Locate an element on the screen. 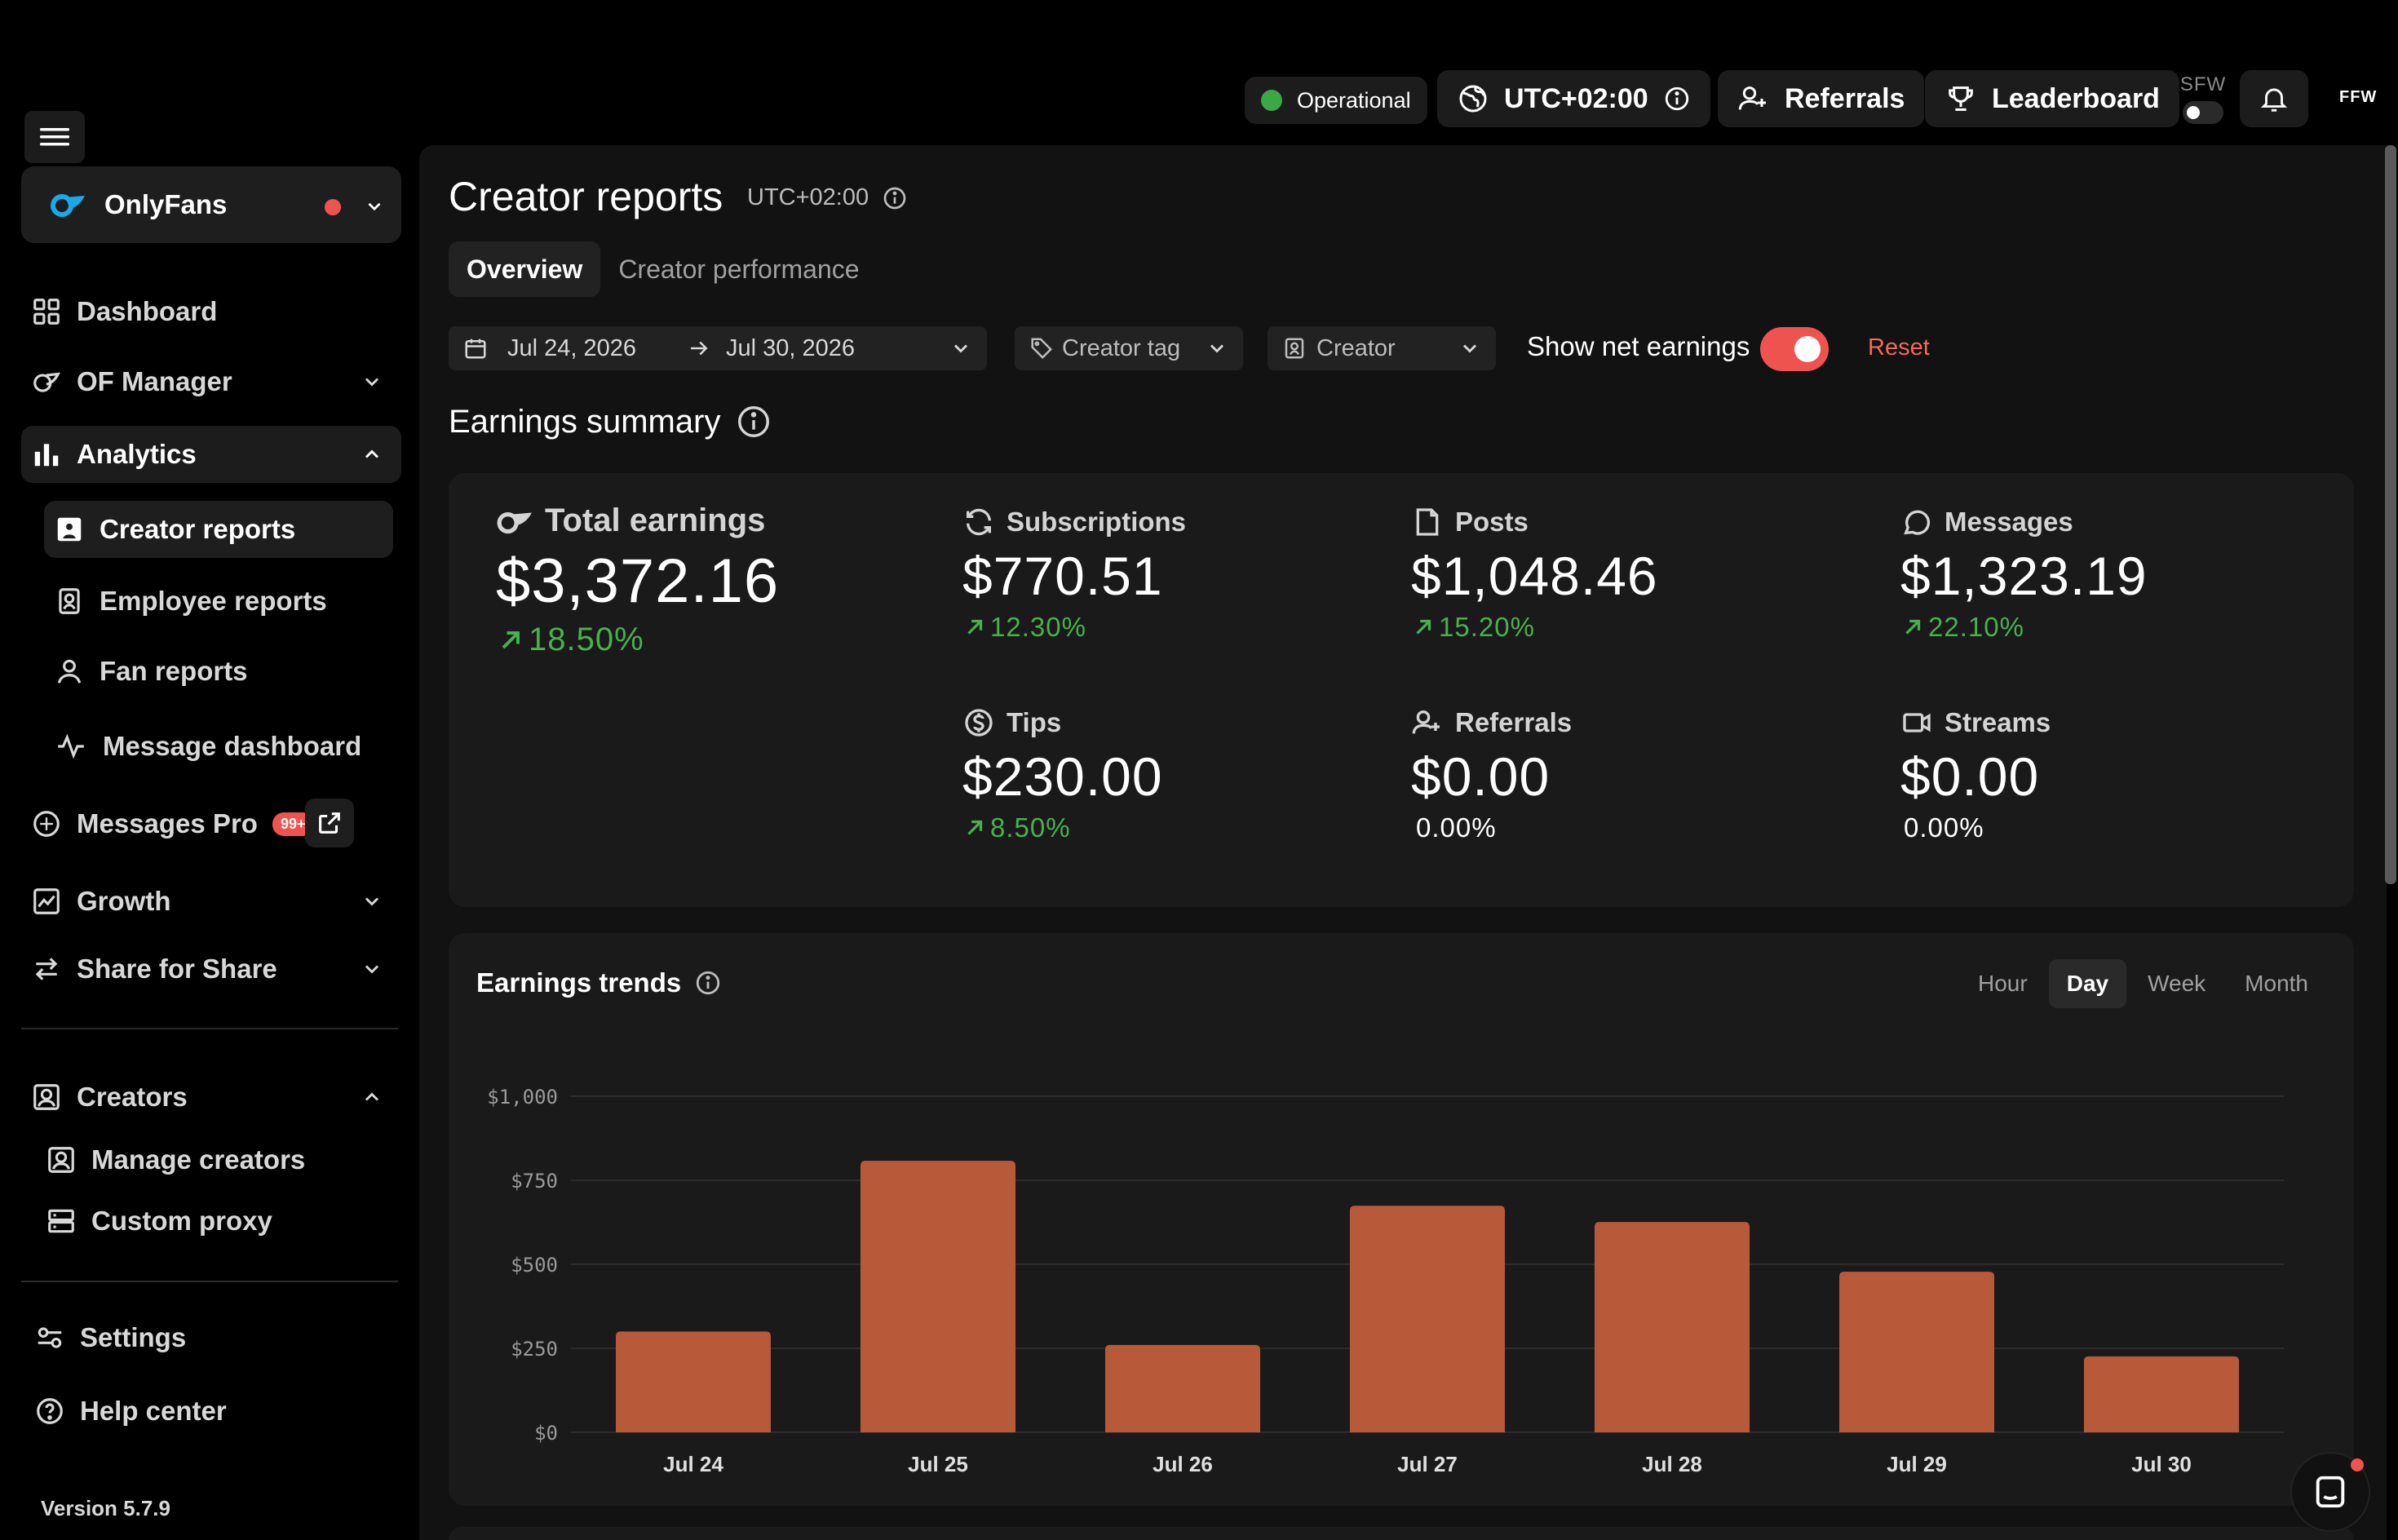  sidebar-item-help-center: Help center is located at coordinates (215, 1411).